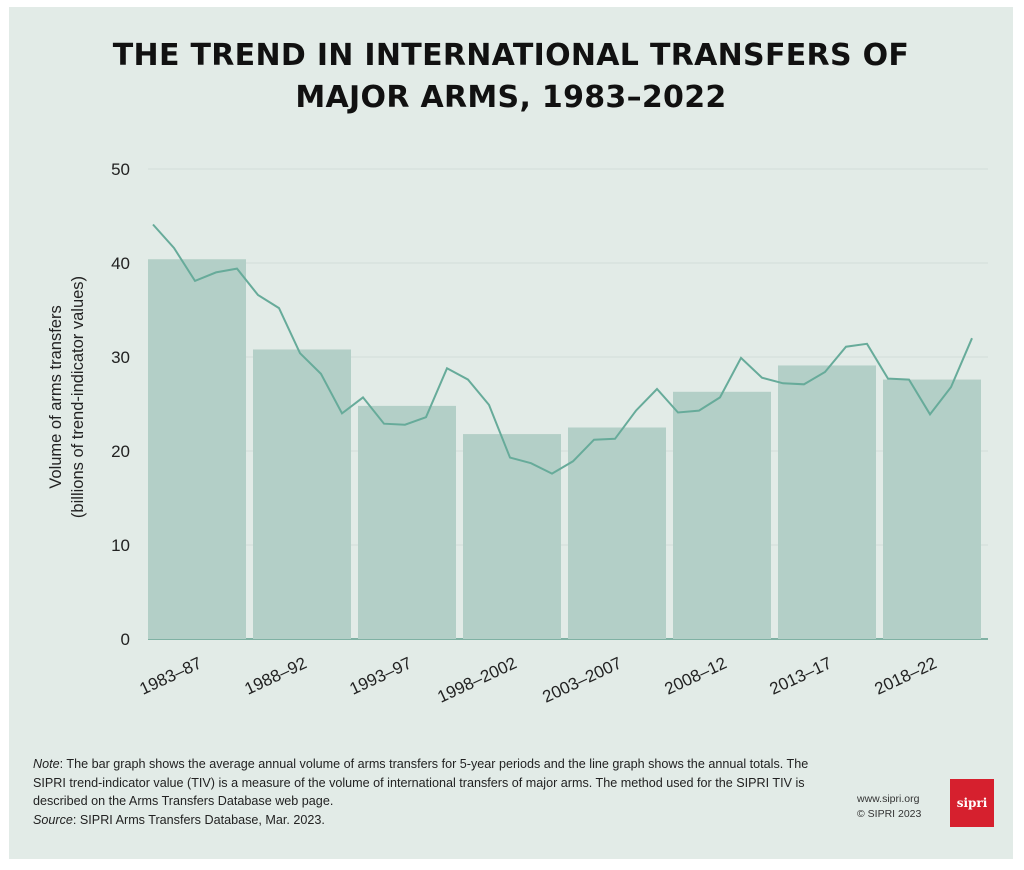 The width and height of the screenshot is (1024, 870). What do you see at coordinates (120, 545) in the screenshot?
I see `y-tick-label: 10` at bounding box center [120, 545].